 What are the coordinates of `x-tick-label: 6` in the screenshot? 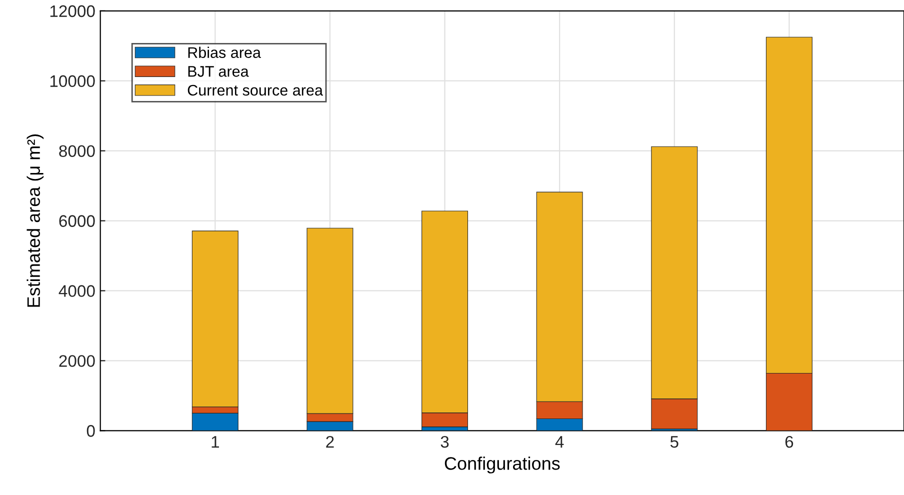 It's located at (789, 442).